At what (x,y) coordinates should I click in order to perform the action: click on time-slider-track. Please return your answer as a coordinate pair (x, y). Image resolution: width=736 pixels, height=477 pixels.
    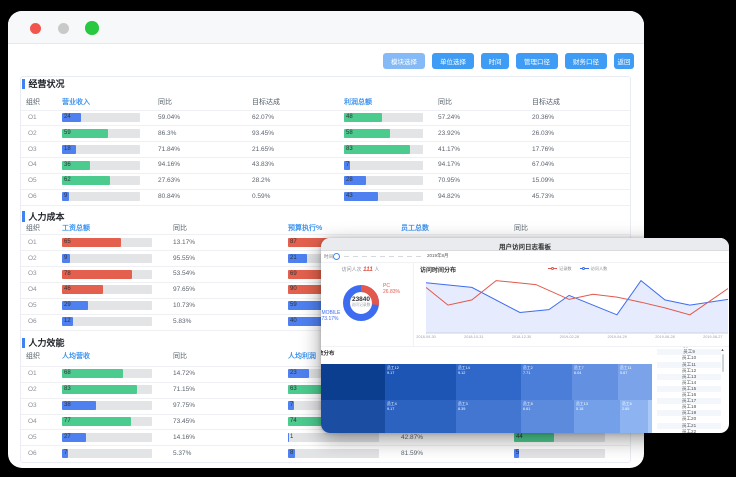
    Looking at the image, I should click on (384, 256).